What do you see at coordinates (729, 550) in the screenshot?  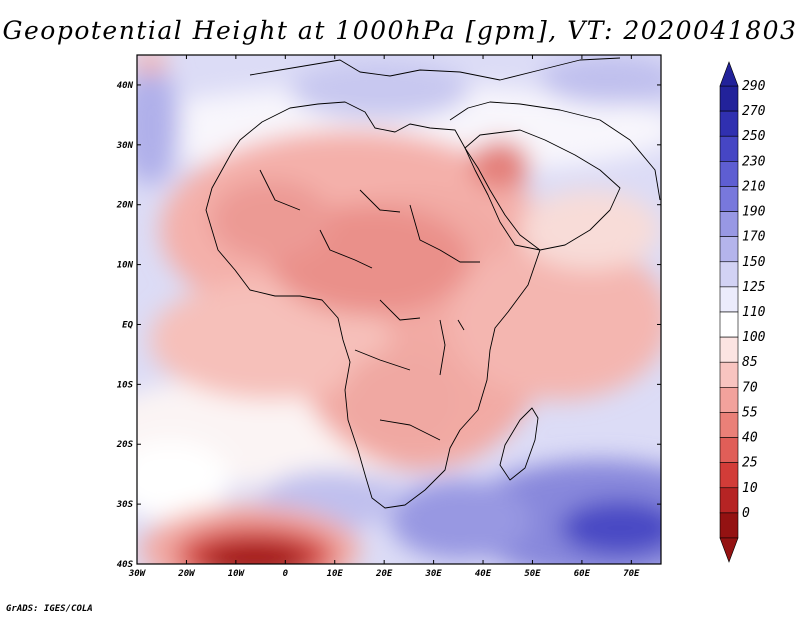 I see `colorbar-bottom-arrow` at bounding box center [729, 550].